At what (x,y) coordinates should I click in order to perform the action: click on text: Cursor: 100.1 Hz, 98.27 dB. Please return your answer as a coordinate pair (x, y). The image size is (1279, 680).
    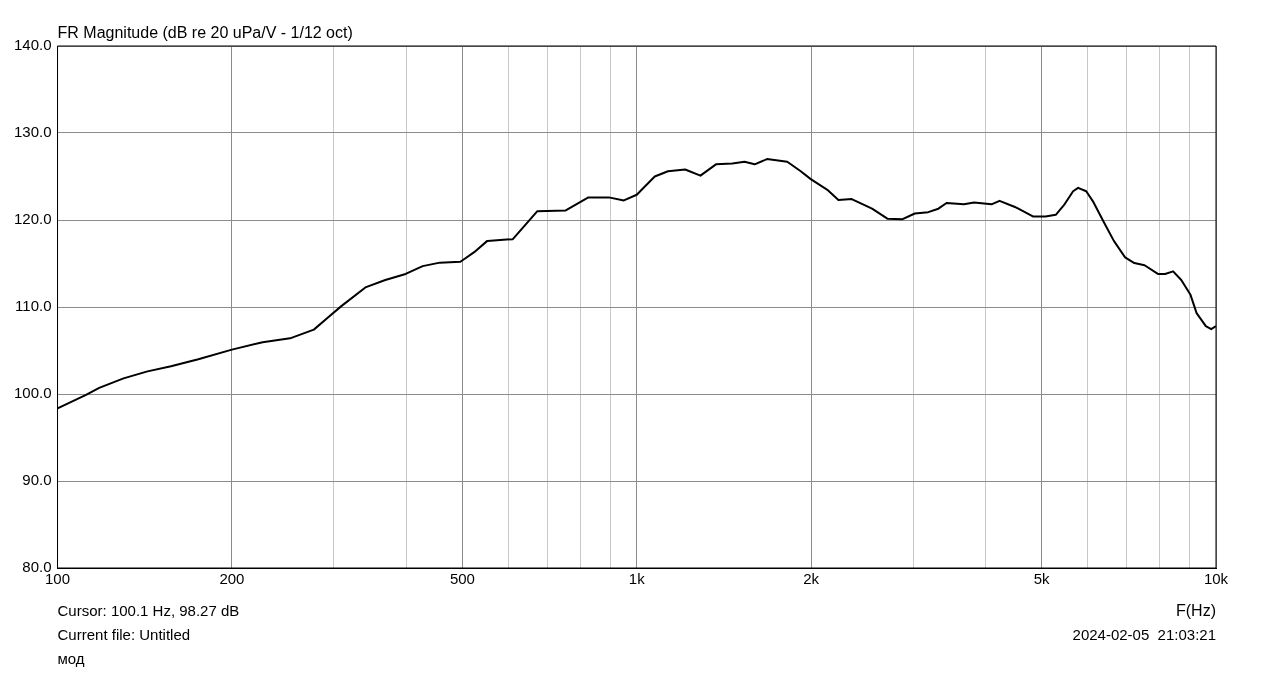
    Looking at the image, I should click on (148, 610).